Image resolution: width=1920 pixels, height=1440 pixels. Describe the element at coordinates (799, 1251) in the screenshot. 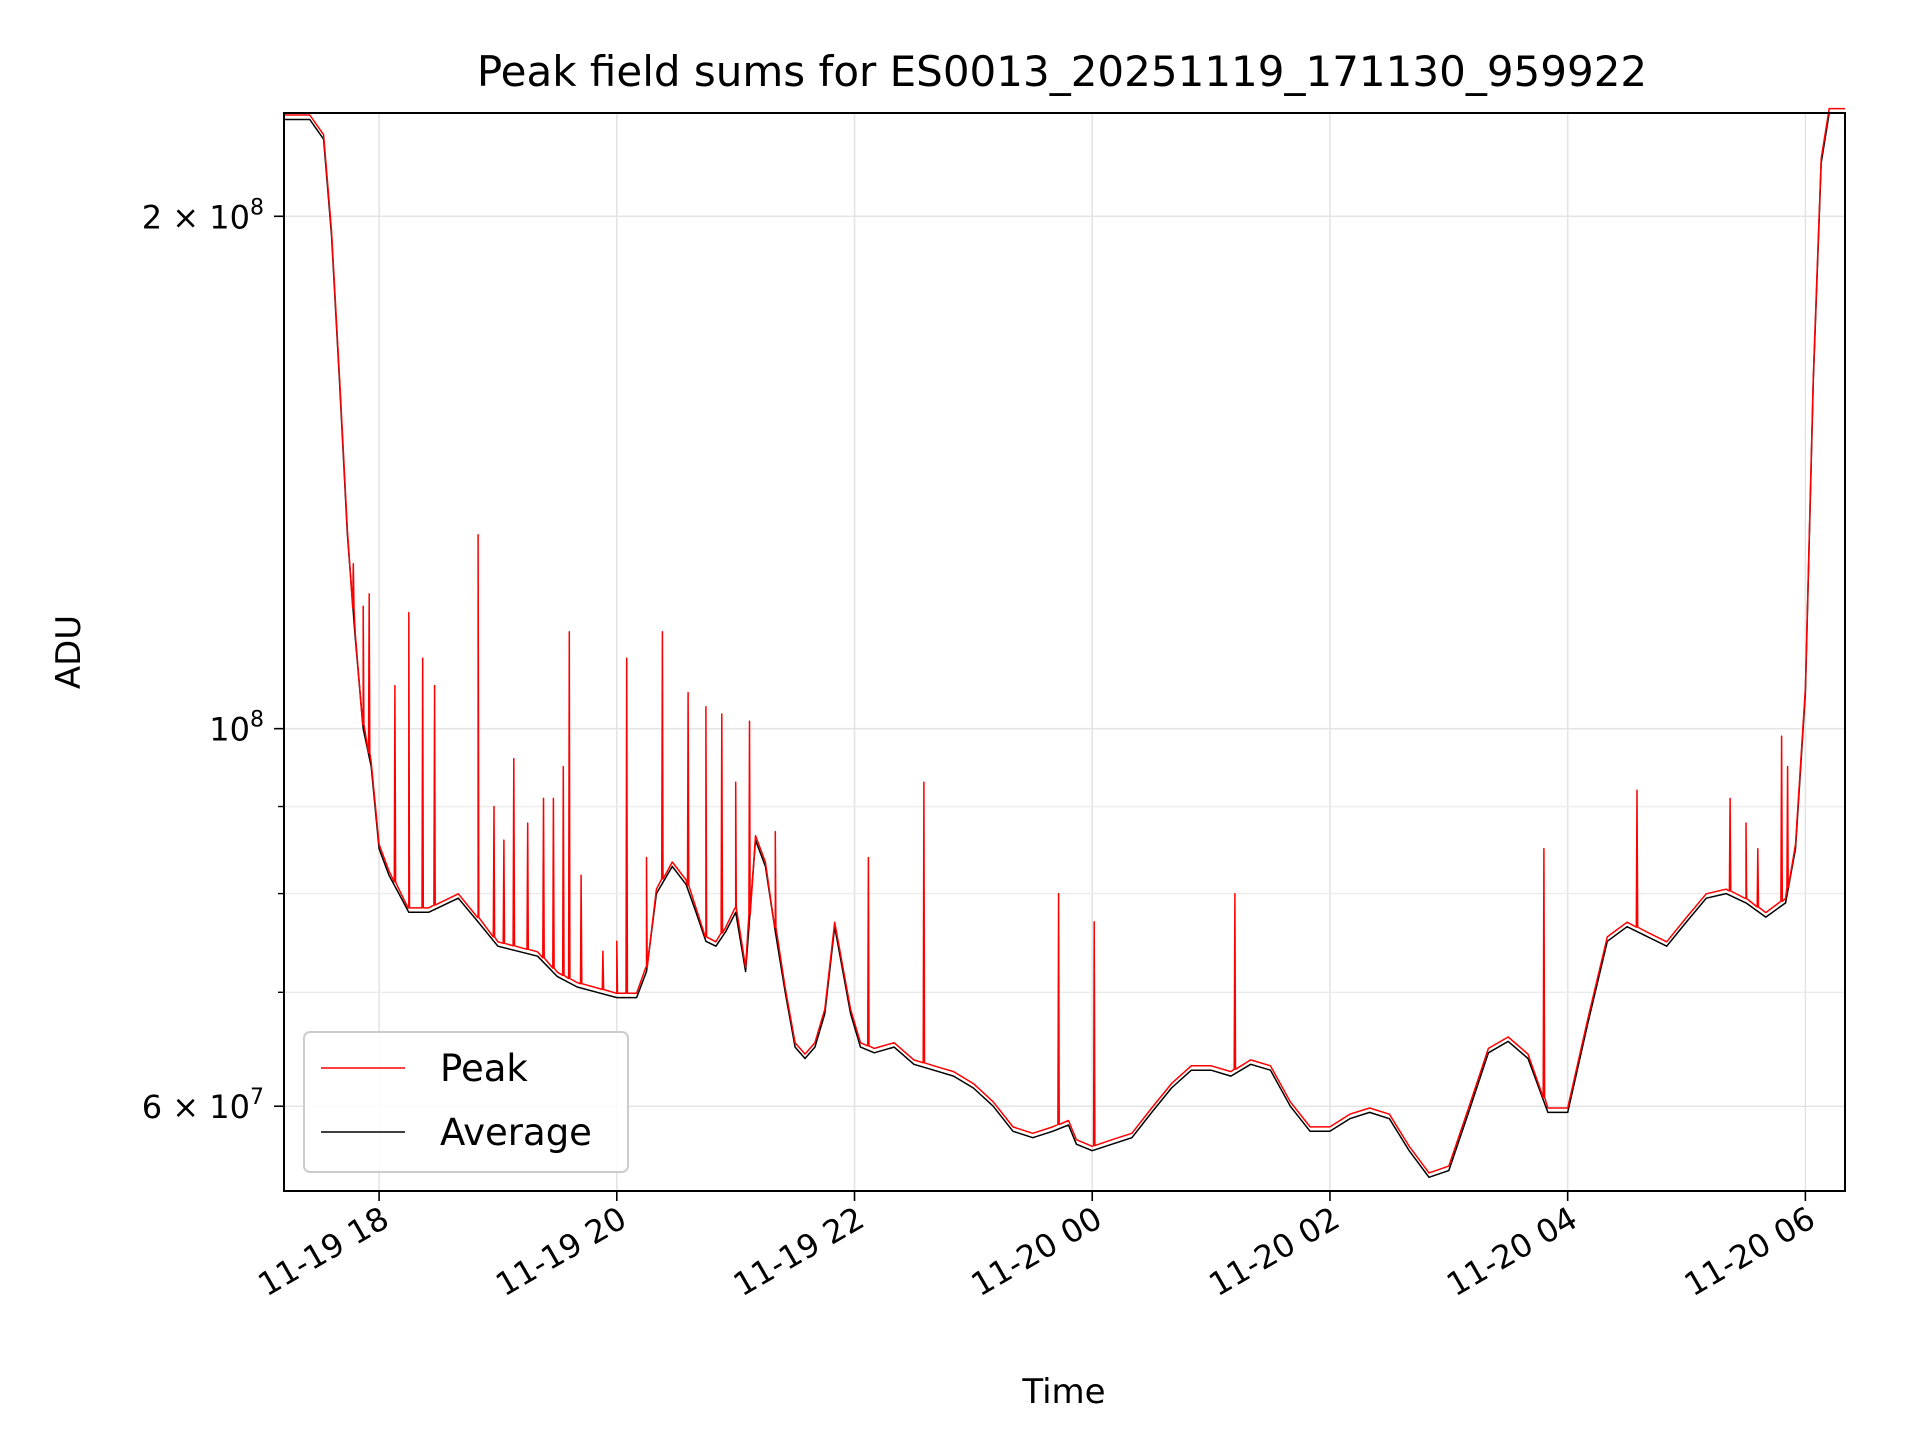

I see `x-tick-label: 11-19 22` at that location.